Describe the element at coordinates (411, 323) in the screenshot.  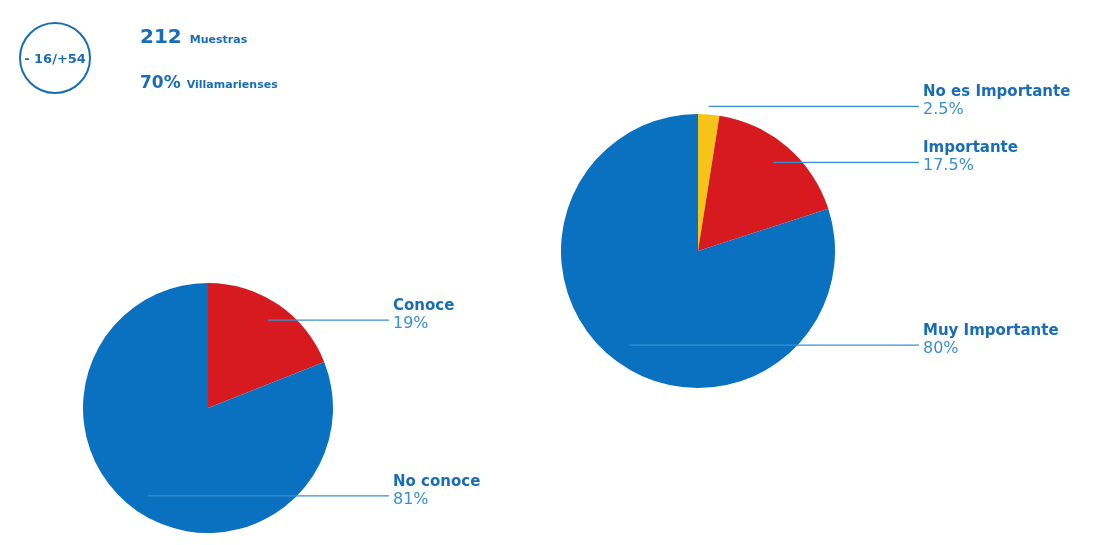
I see `data-label: 19%` at that location.